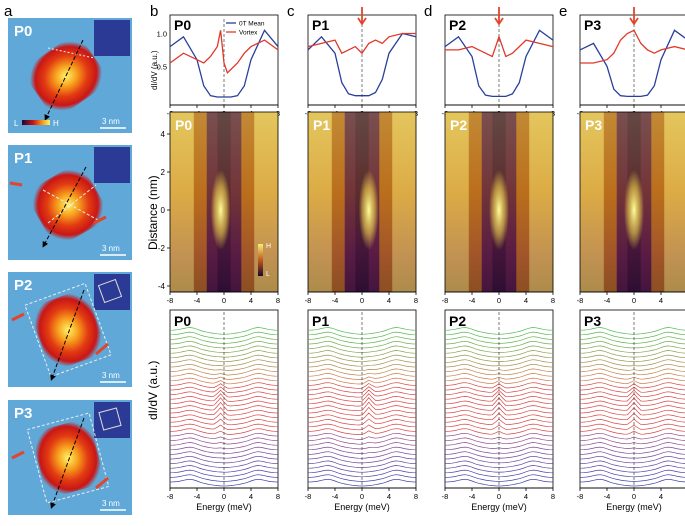 The image size is (685, 526). I want to click on panel-letter-d: d, so click(428, 11).